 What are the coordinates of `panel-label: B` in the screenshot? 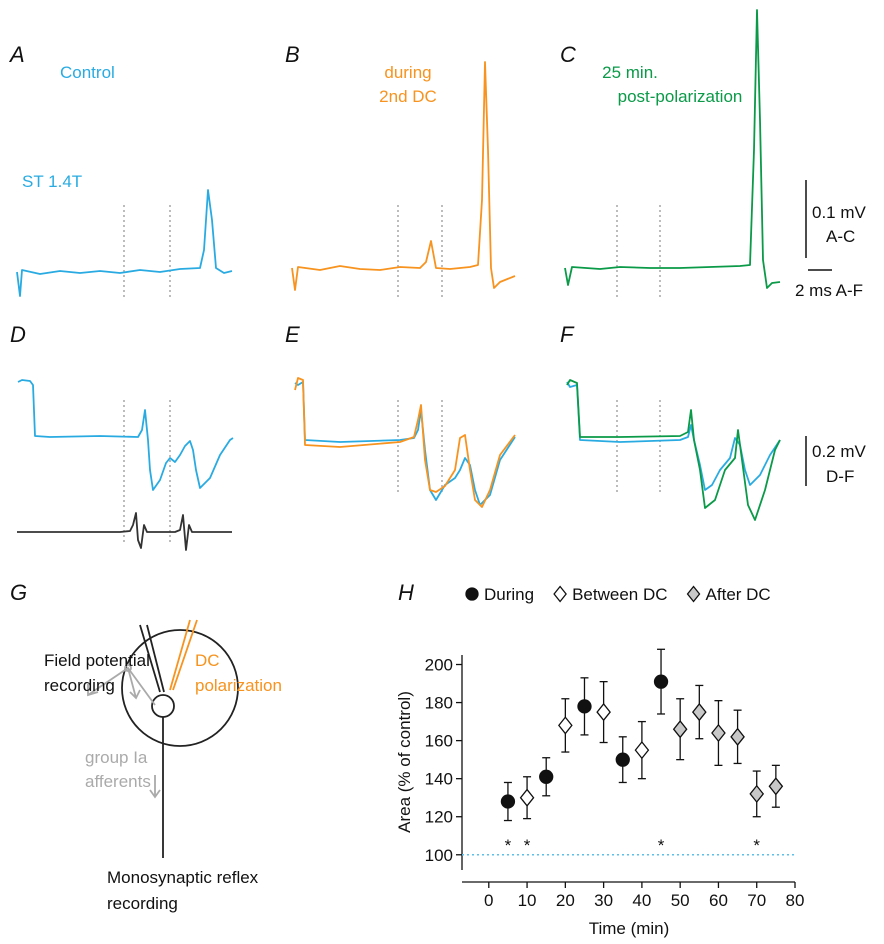 It's located at (292, 54).